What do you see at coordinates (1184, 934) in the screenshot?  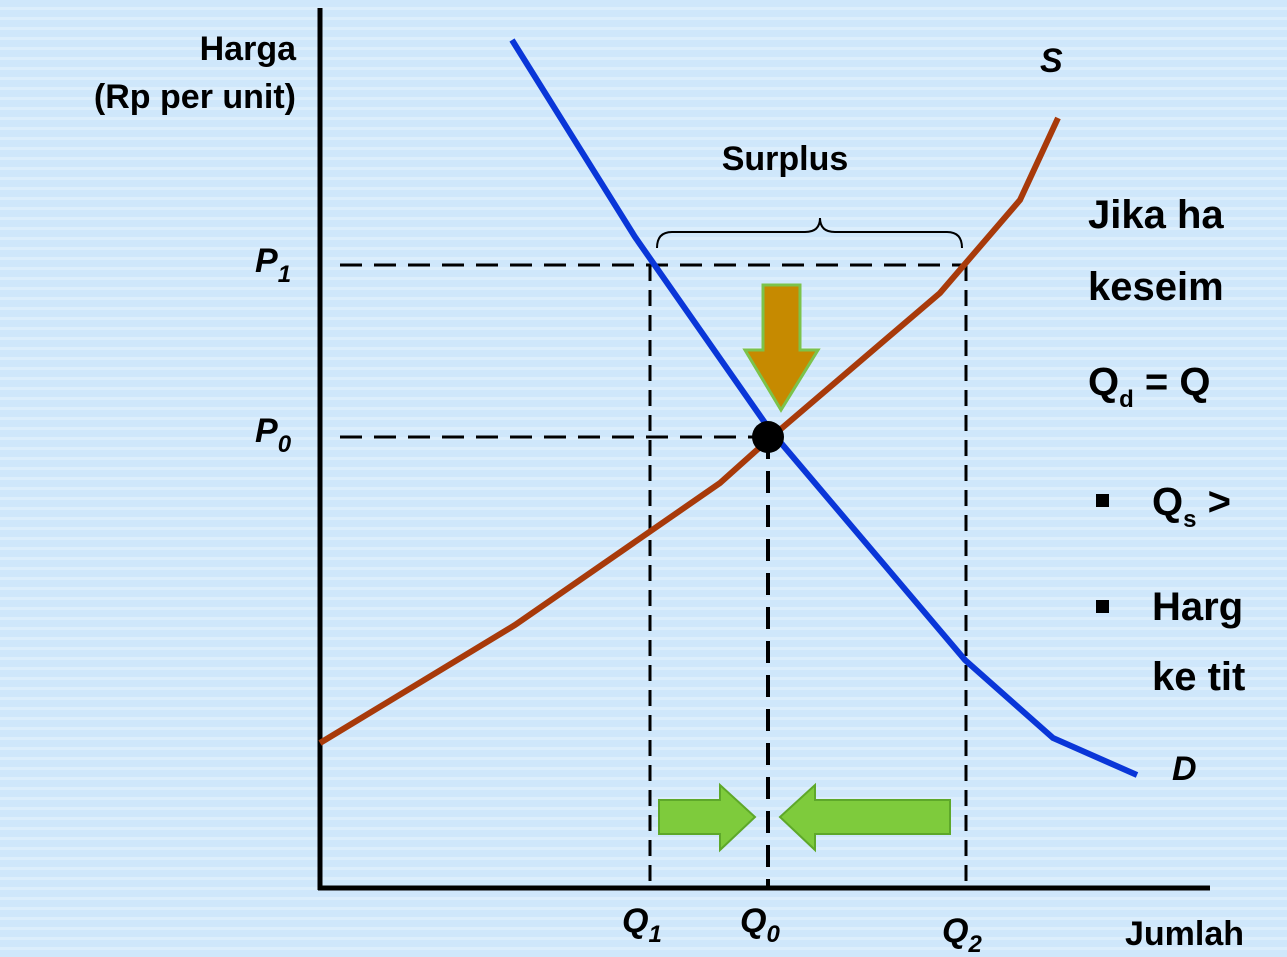 I see `x-label: Jumlah` at bounding box center [1184, 934].